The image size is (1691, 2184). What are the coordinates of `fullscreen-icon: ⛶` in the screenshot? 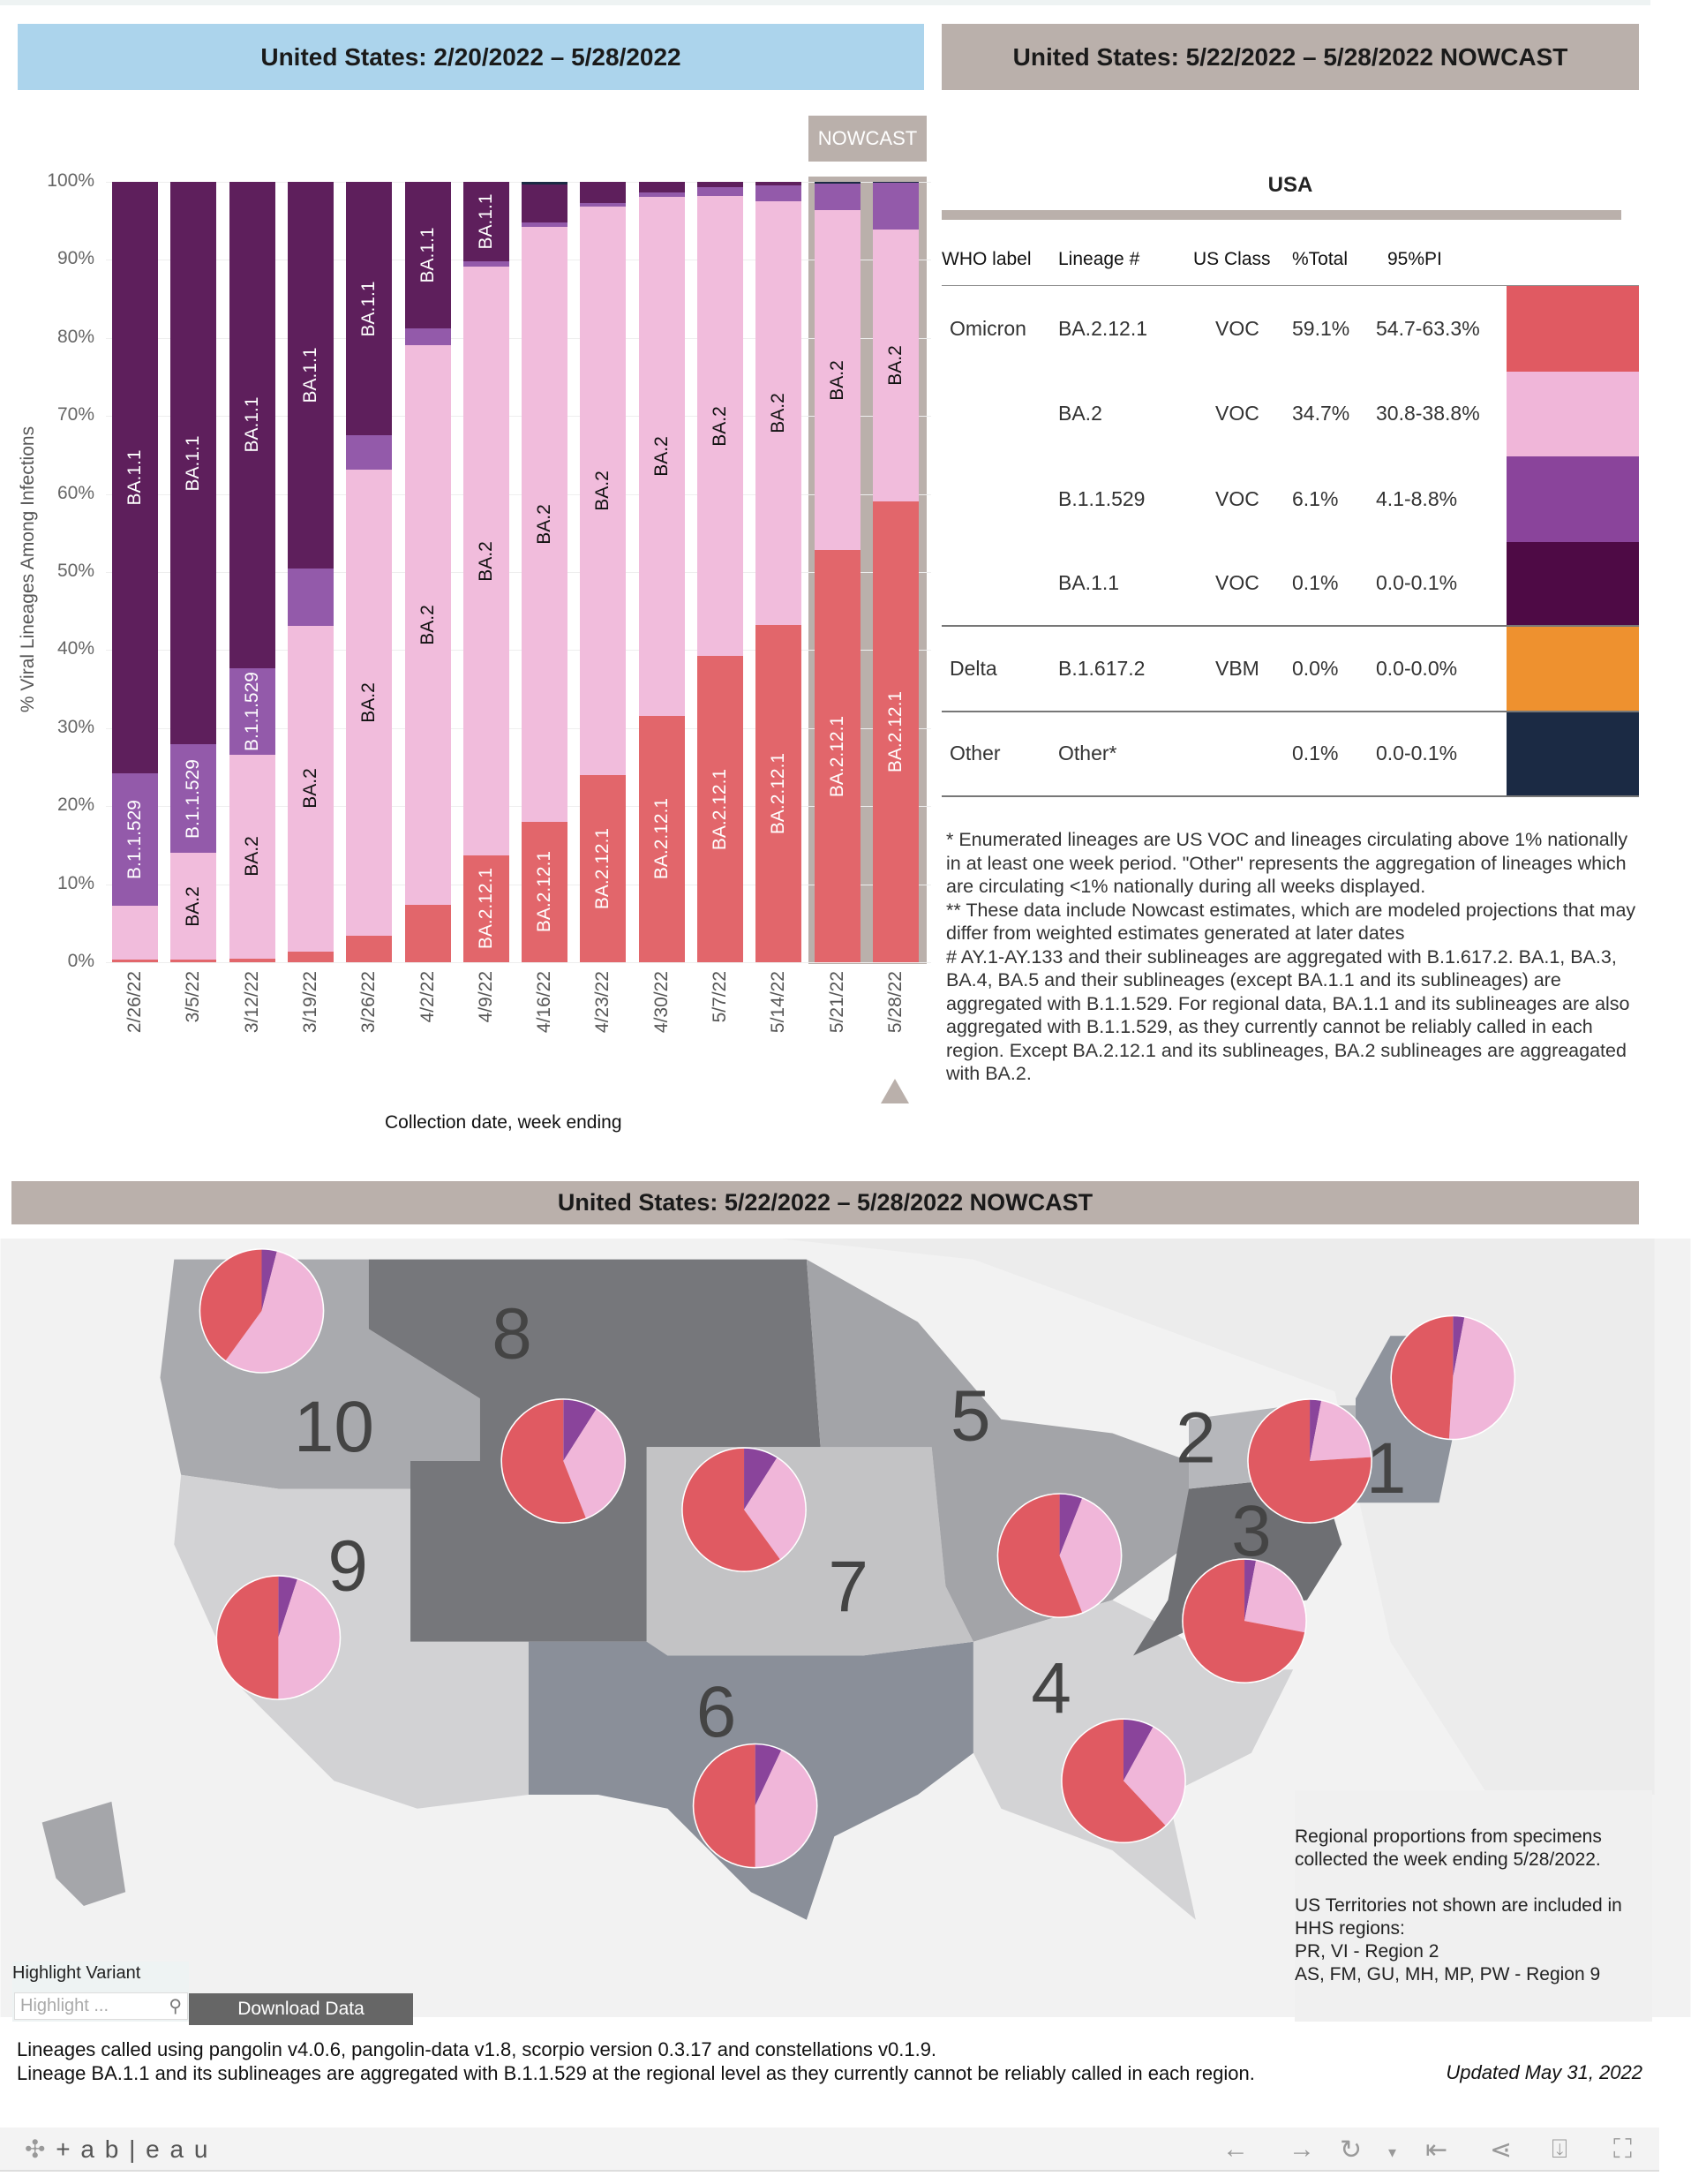 It's located at (1622, 2149).